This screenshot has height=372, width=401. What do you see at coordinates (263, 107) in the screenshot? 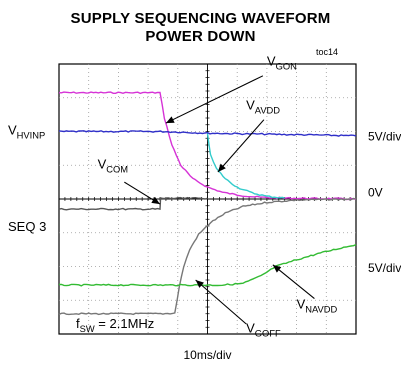
I see `label-vavdd: VAVDD` at bounding box center [263, 107].